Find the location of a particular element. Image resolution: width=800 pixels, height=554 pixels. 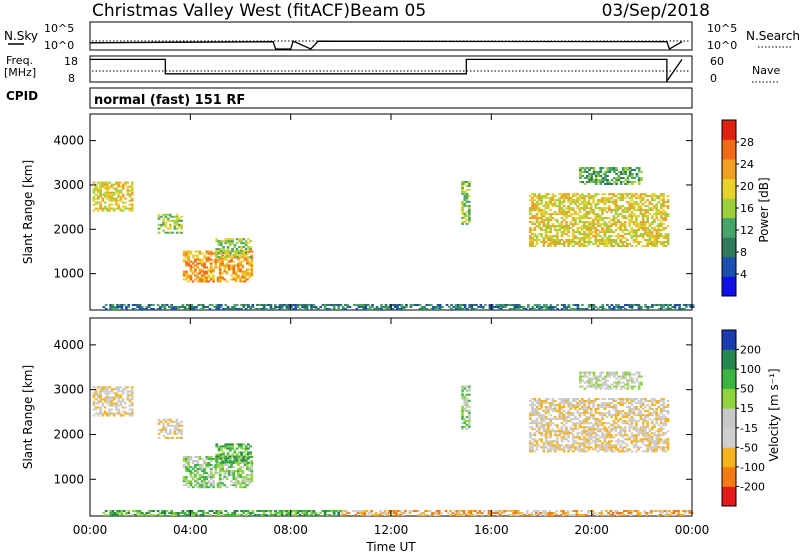

power-colorbar-tick-label: 16 is located at coordinates (747, 208).